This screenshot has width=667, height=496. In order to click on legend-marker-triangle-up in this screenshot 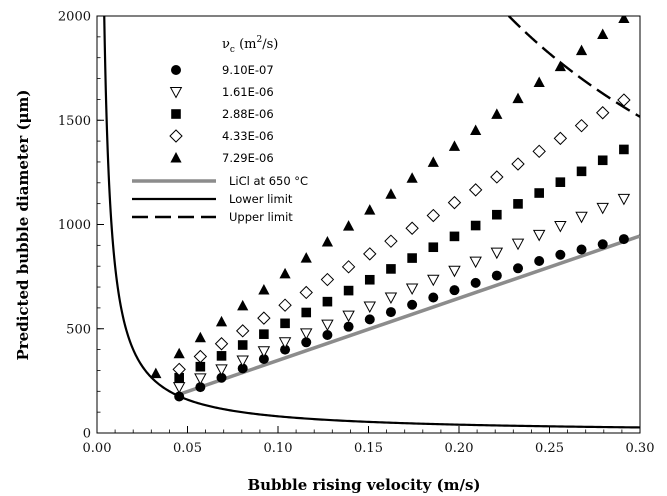, I will do `click(176, 157)`.